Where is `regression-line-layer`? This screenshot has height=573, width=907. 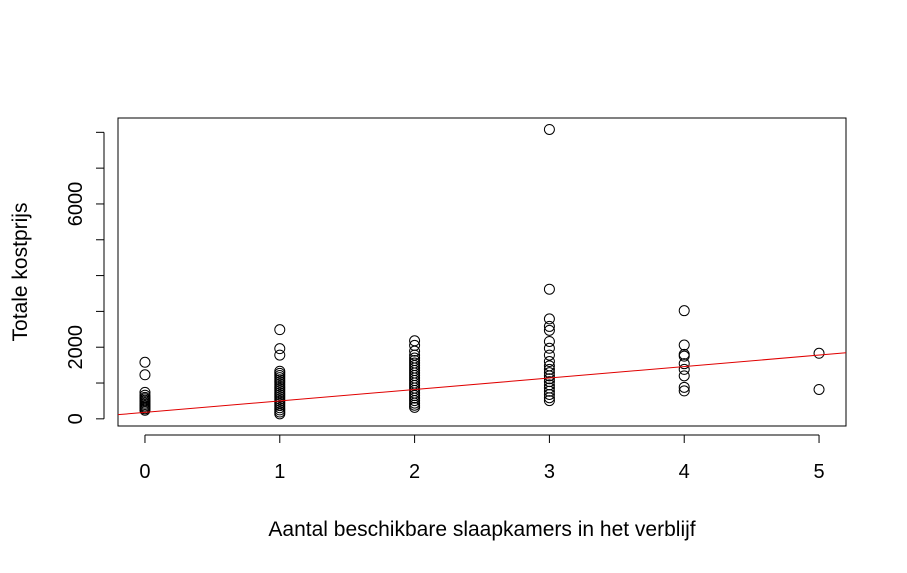 regression-line-layer is located at coordinates (482, 384).